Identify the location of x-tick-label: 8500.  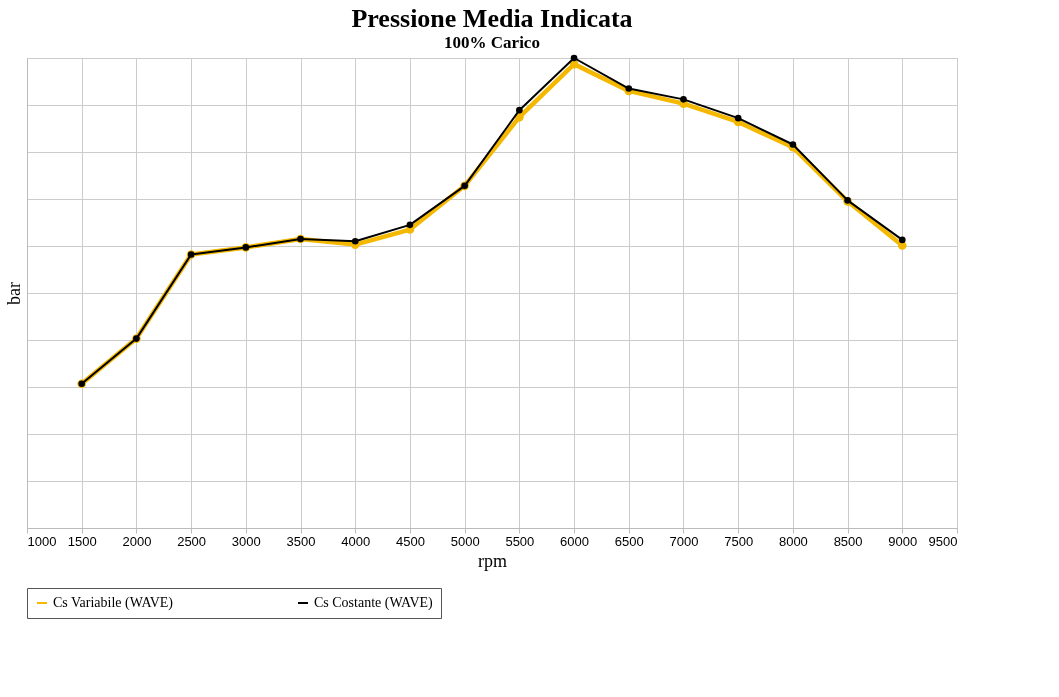
(848, 541).